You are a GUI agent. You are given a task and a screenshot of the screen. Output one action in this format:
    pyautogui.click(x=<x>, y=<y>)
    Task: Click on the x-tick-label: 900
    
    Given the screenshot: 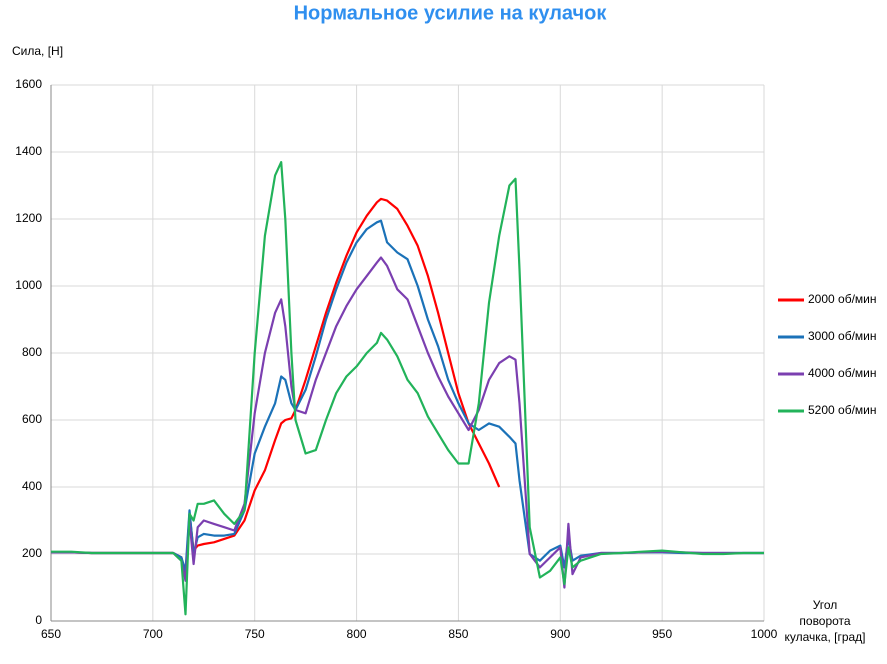 What is the action you would take?
    pyautogui.click(x=560, y=634)
    